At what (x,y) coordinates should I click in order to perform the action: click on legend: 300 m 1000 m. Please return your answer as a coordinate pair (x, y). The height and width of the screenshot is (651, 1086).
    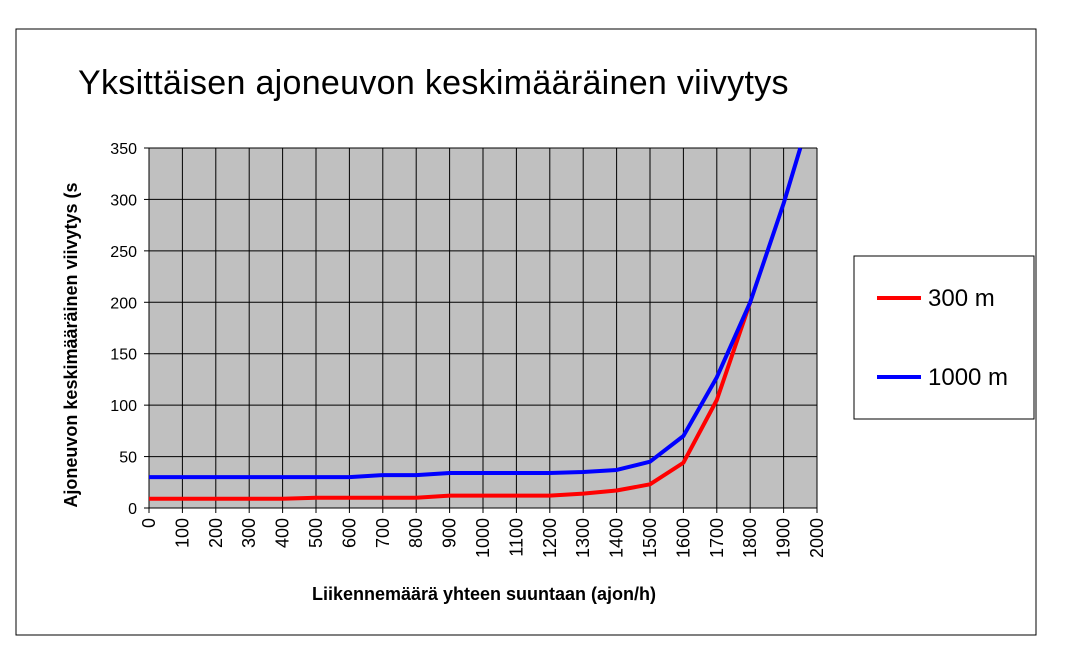
    Looking at the image, I should click on (944, 337).